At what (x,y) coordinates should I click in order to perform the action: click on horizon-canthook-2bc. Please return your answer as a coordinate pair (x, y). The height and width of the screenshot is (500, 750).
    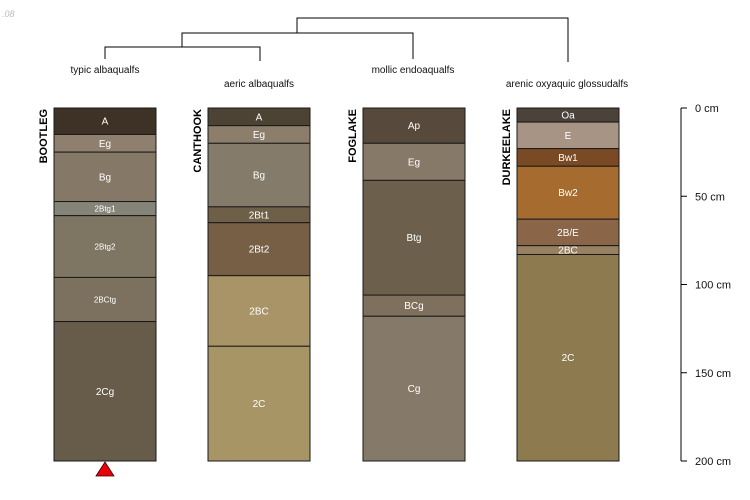
    Looking at the image, I should click on (259, 311).